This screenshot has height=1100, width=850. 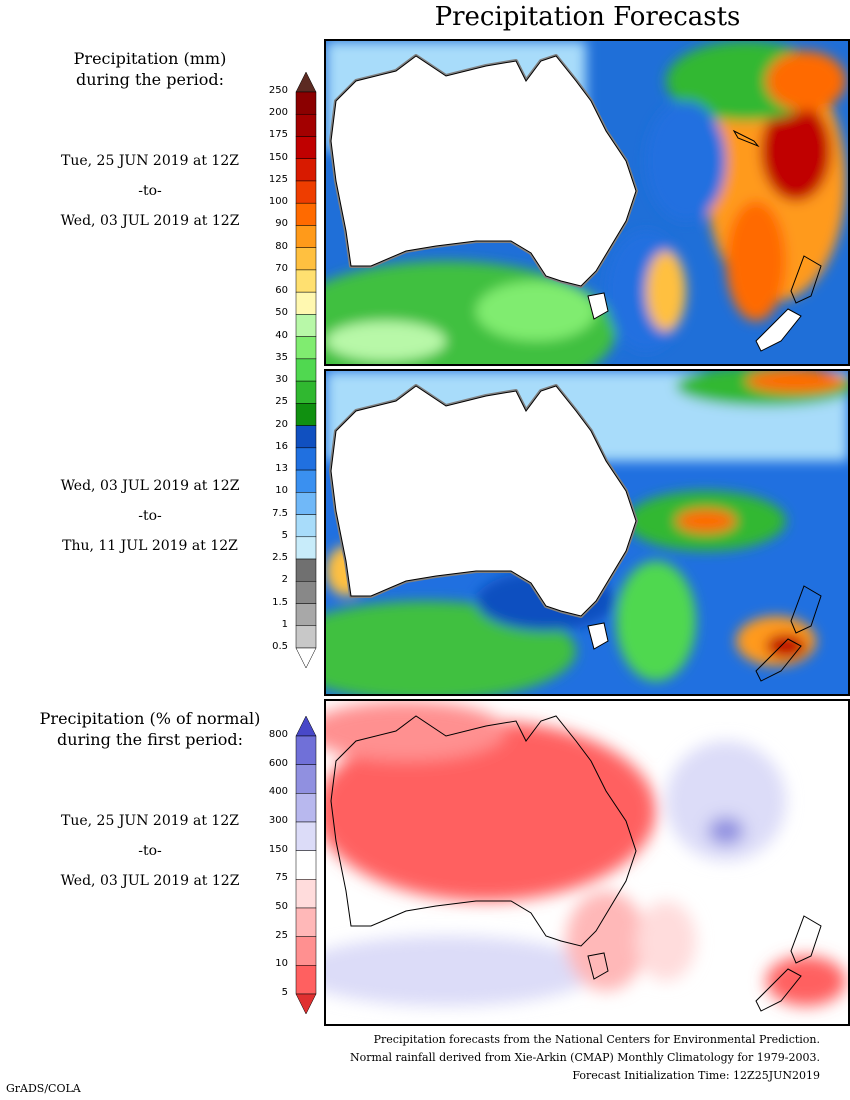 What do you see at coordinates (278, 763) in the screenshot?
I see `colorbar-tick-label: 600` at bounding box center [278, 763].